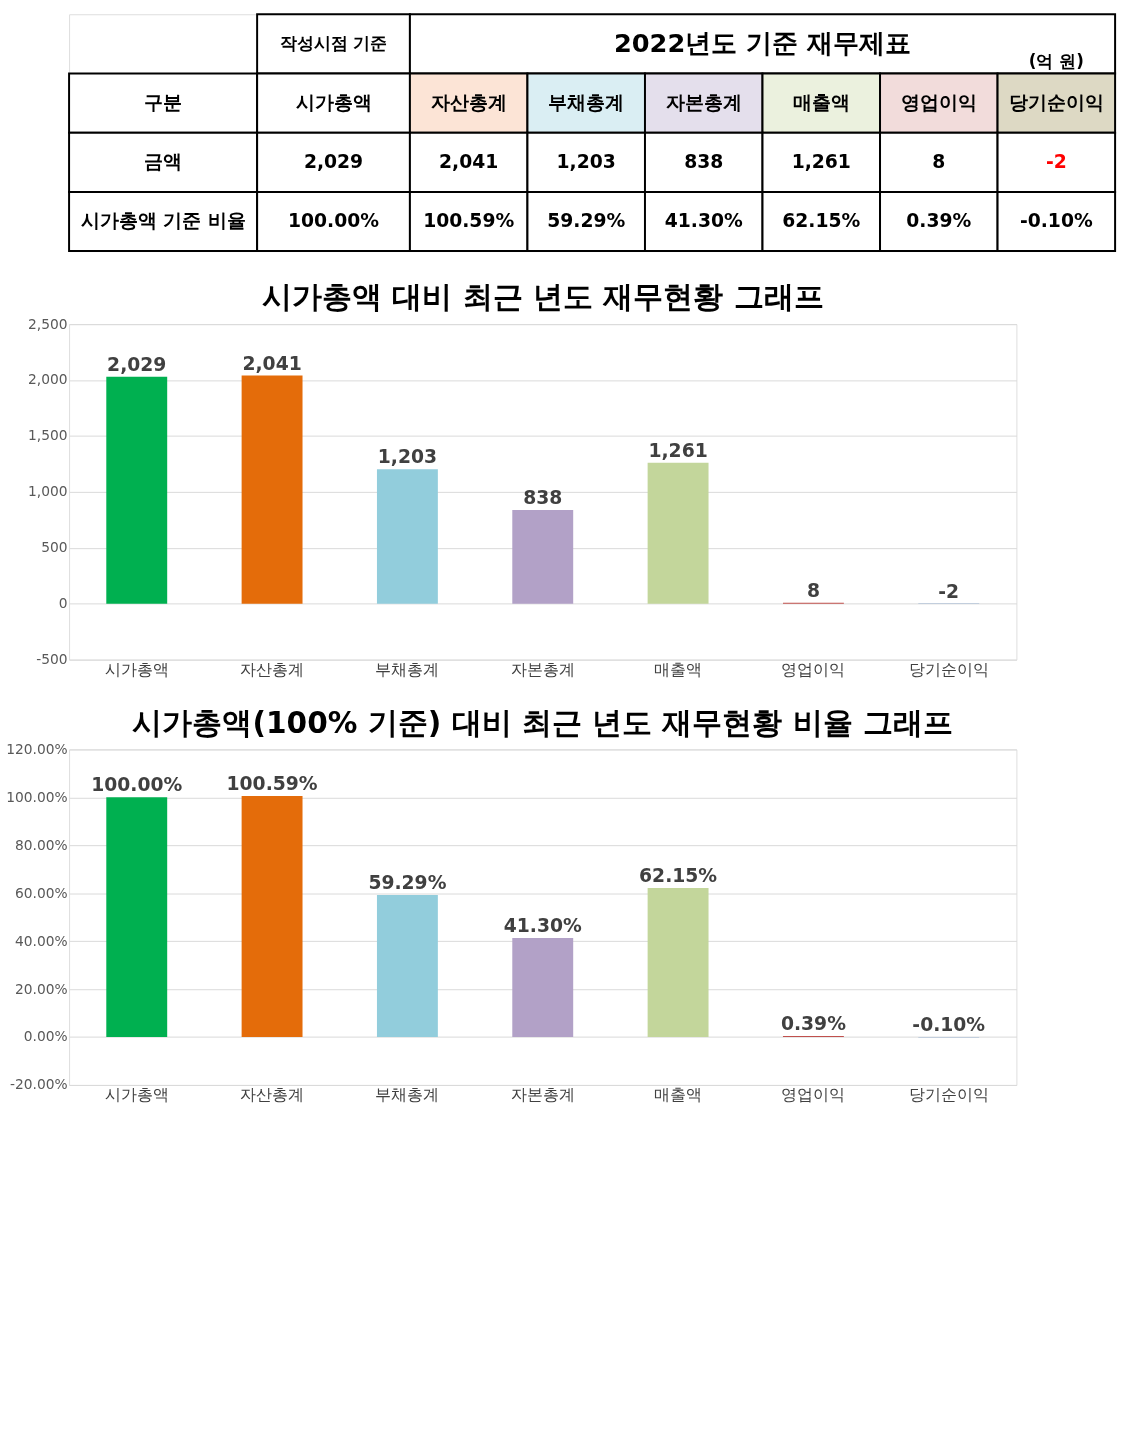 The height and width of the screenshot is (1451, 1122). I want to click on series-label: 시가총액 기준 비율, so click(163, 221).